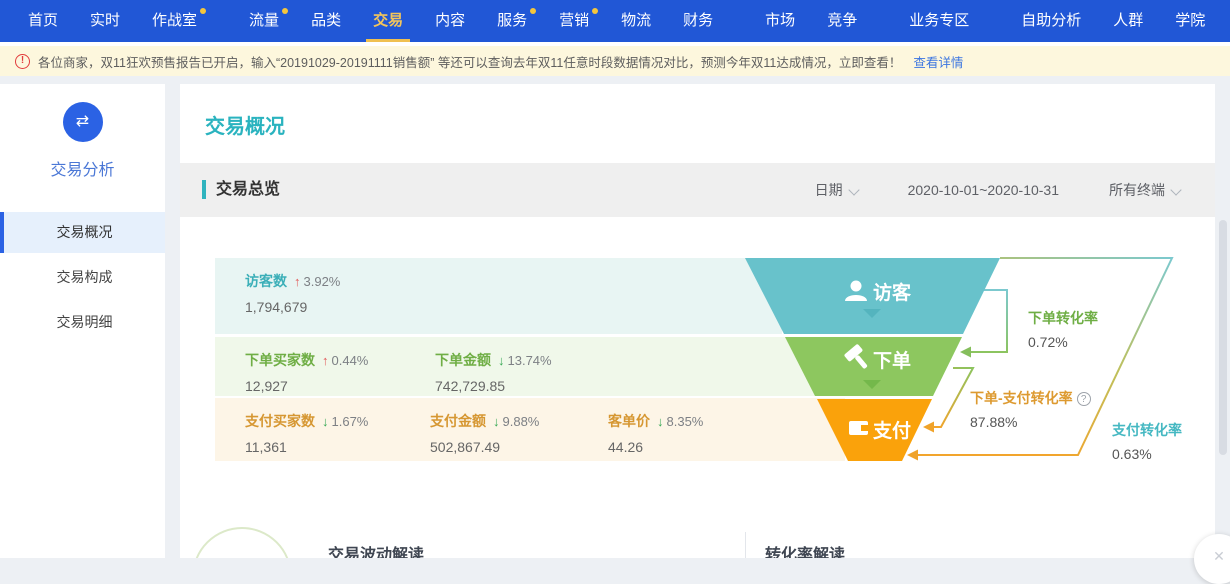  Describe the element at coordinates (529, 360) in the screenshot. I see `metric-change: 13.74%` at that location.